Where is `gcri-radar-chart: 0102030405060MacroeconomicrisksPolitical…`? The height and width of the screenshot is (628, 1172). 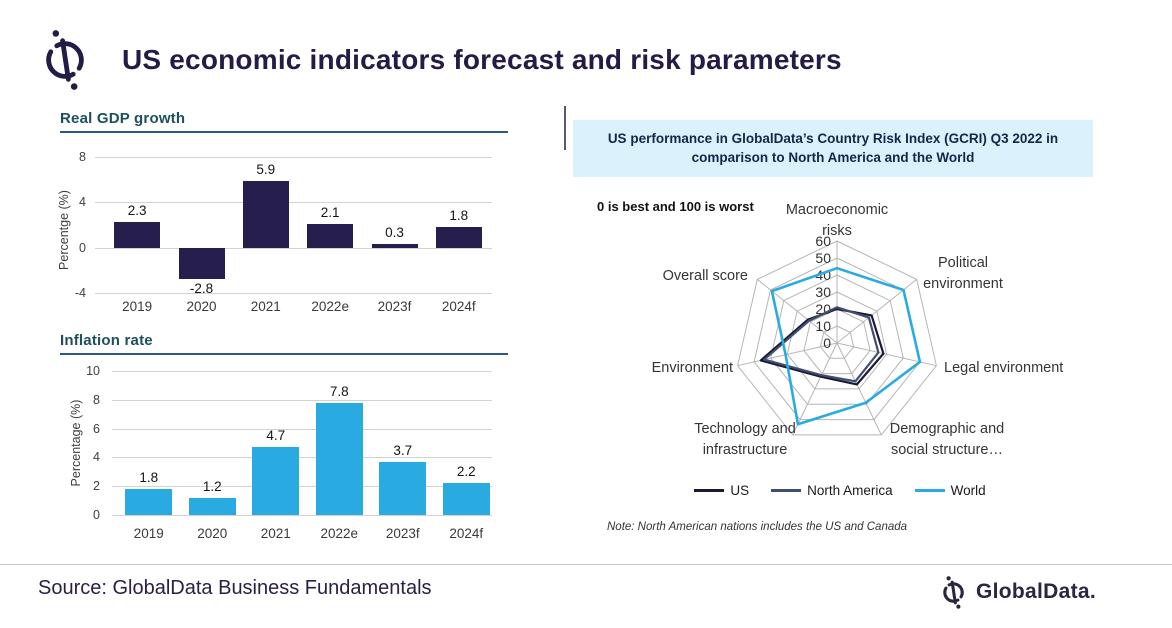 gcri-radar-chart: 0102030405060MacroeconomicrisksPolitical… is located at coordinates (858, 330).